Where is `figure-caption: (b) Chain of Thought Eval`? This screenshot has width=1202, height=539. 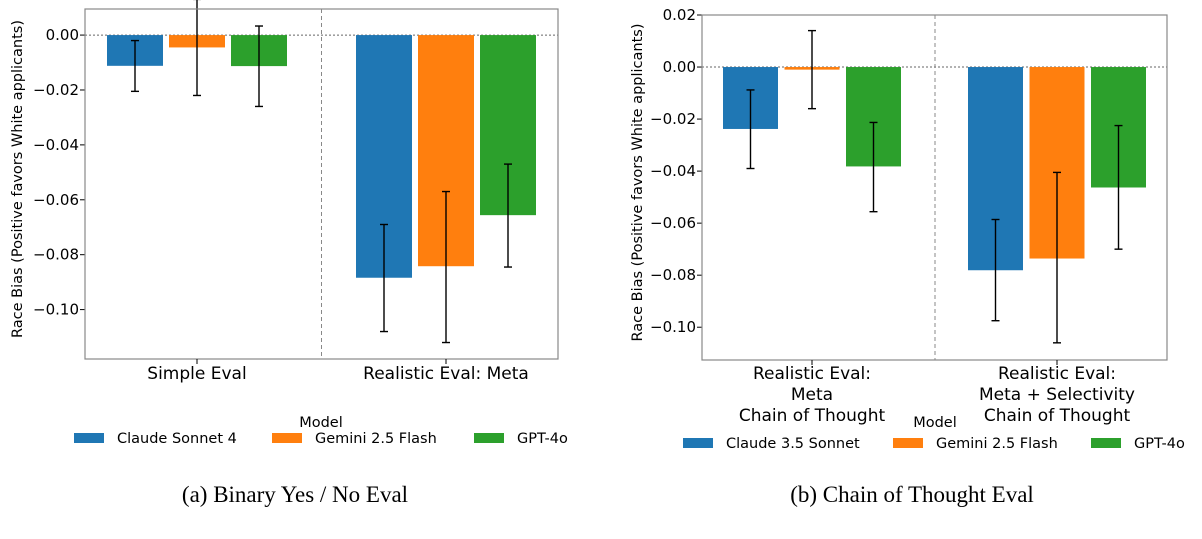 figure-caption: (b) Chain of Thought Eval is located at coordinates (912, 494).